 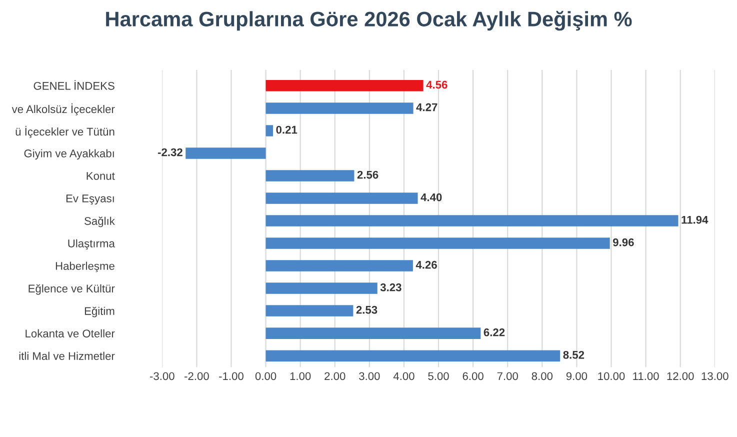 I want to click on y-tick-label: Giyim ve Ayakkabı, so click(x=69, y=154).